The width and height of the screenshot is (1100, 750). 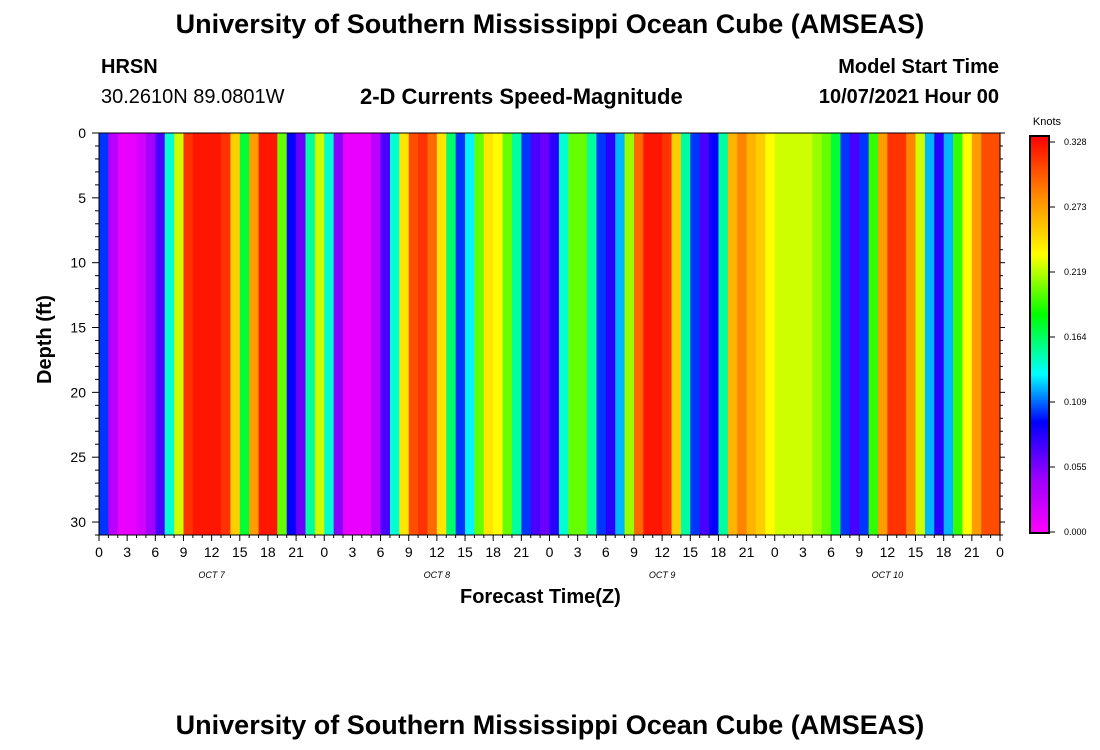 I want to click on colorbar-tick-label: 0.109, so click(x=1075, y=402).